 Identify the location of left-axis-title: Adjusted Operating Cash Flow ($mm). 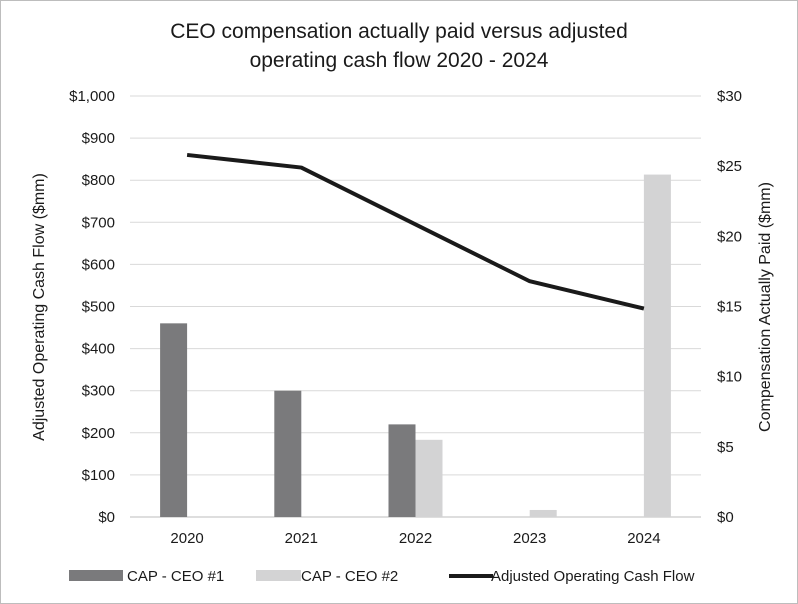
(39, 307).